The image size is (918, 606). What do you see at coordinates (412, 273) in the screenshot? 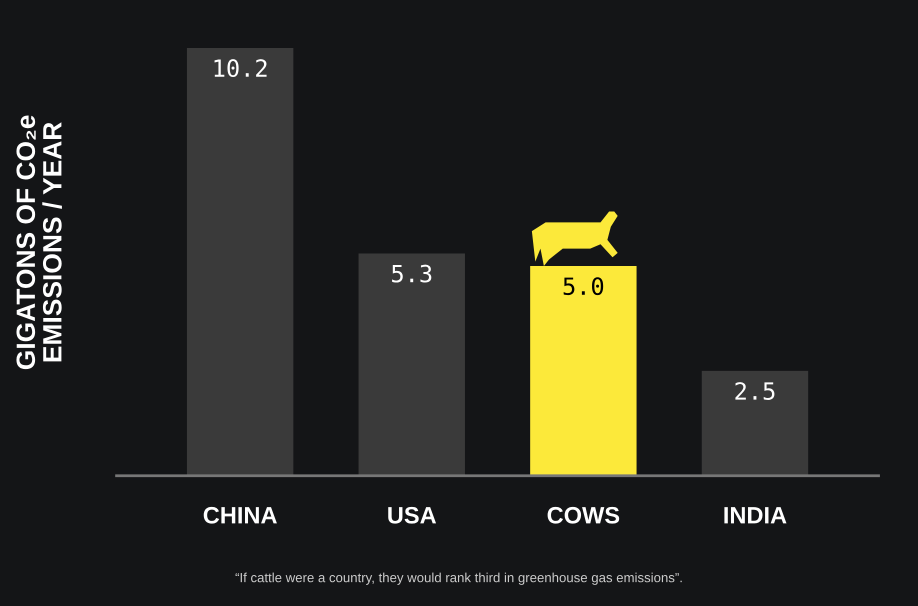
I see `data-label: 5.3` at bounding box center [412, 273].